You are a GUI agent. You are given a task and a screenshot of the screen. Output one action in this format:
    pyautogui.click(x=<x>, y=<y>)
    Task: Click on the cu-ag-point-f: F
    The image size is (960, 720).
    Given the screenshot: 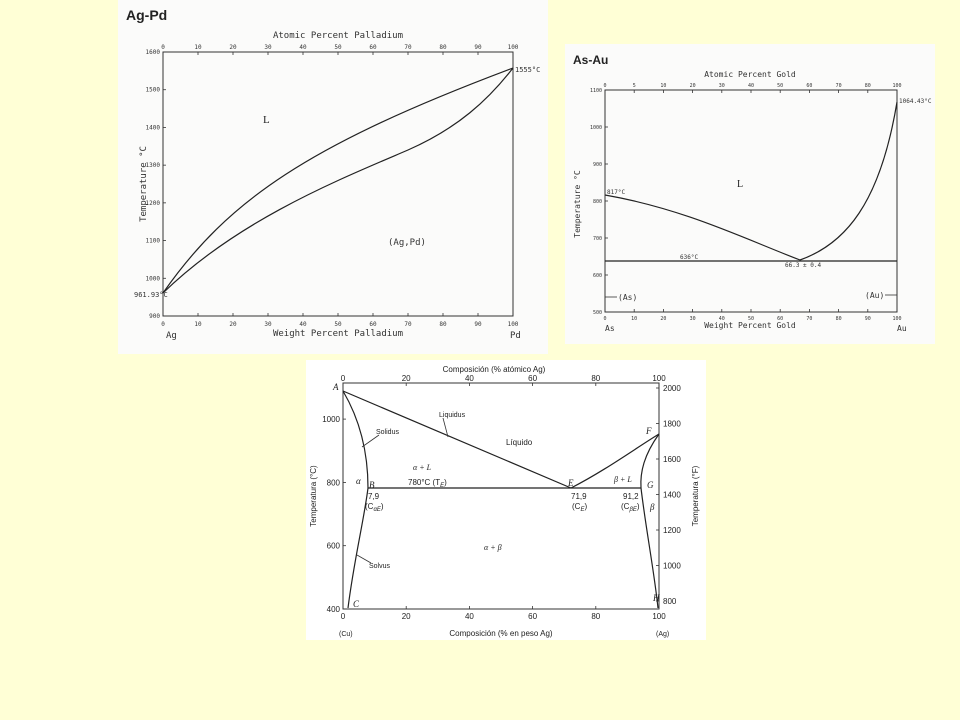 What is the action you would take?
    pyautogui.click(x=648, y=431)
    